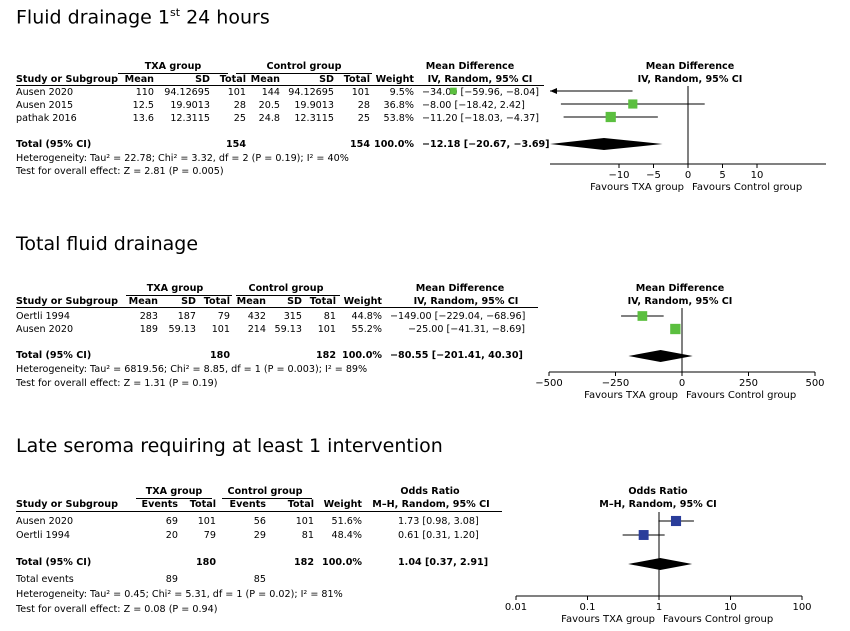 Image resolution: width=850 pixels, height=631 pixels. What do you see at coordinates (431, 504) in the screenshot?
I see `col-ci: M–H, Random, 95% CI` at bounding box center [431, 504].